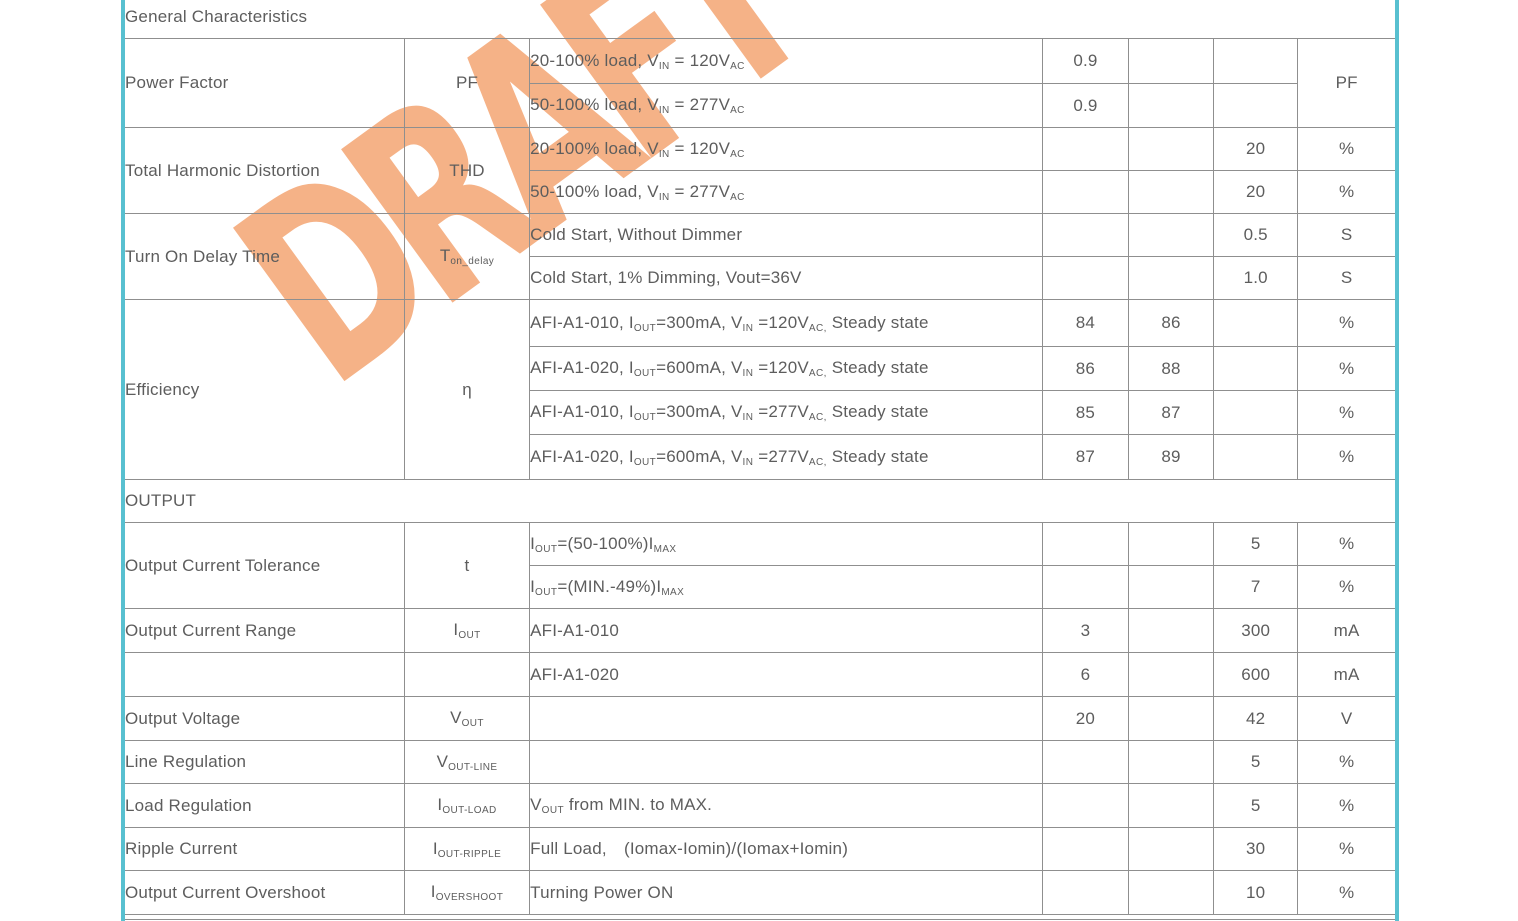  Describe the element at coordinates (1256, 587) in the screenshot. I see `max-value-cell: 7` at that location.